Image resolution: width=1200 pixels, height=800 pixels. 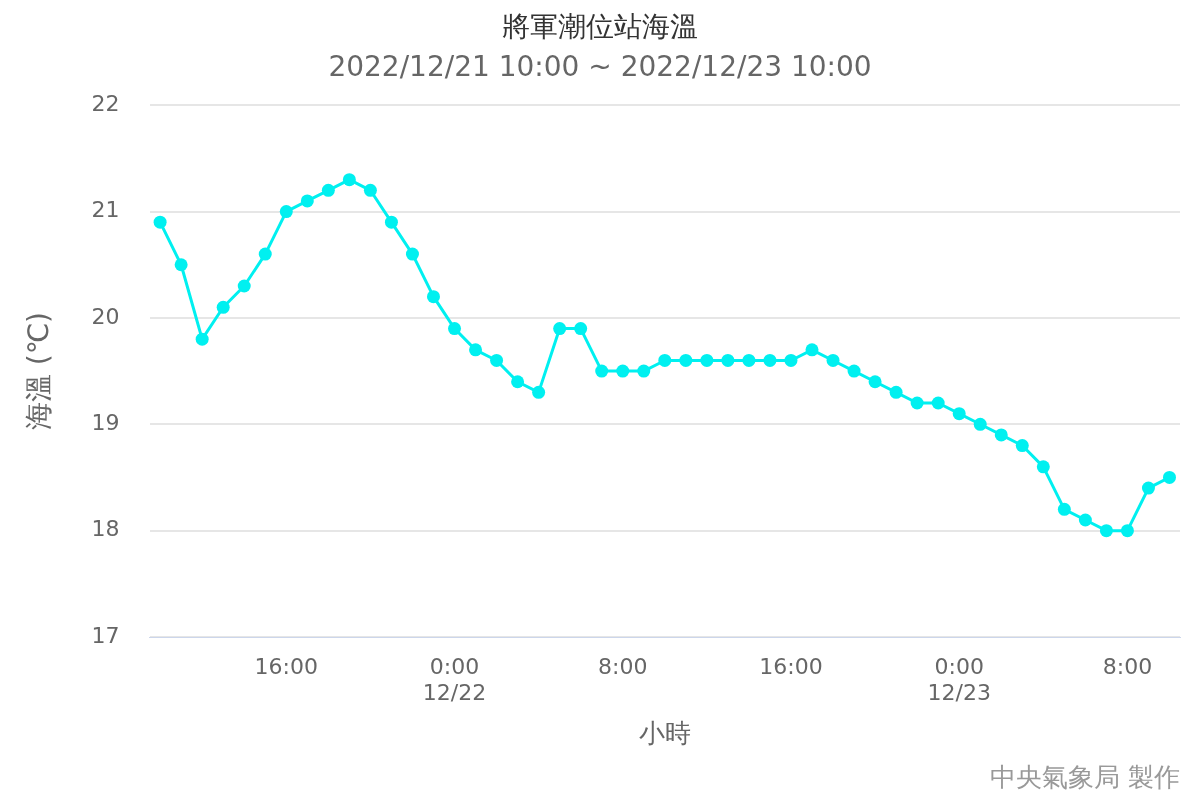 I want to click on y-tick-label: 19, so click(x=105, y=422).